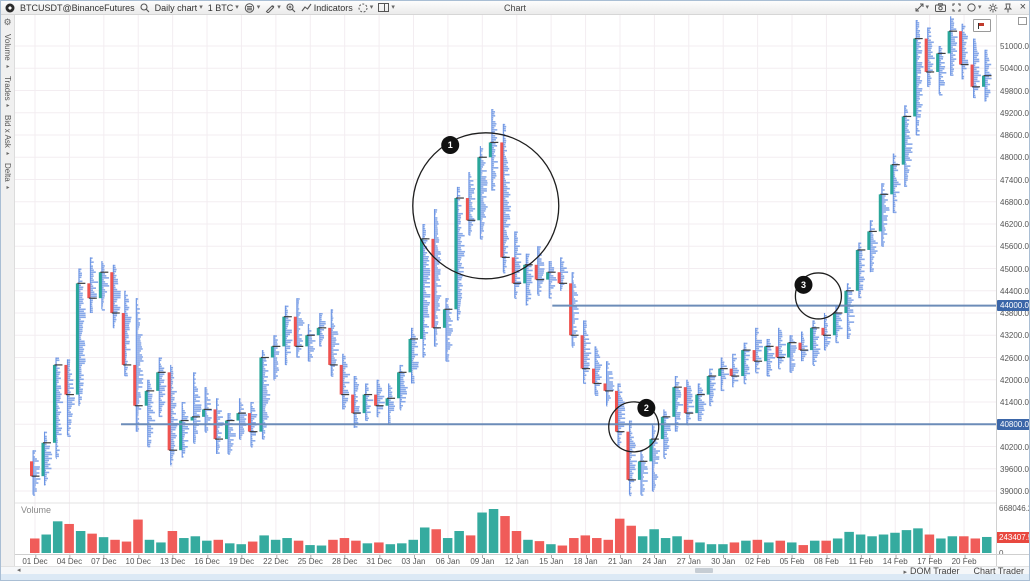 The height and width of the screenshot is (581, 1030). I want to click on price-tick-label: 46200.0, so click(1014, 224).